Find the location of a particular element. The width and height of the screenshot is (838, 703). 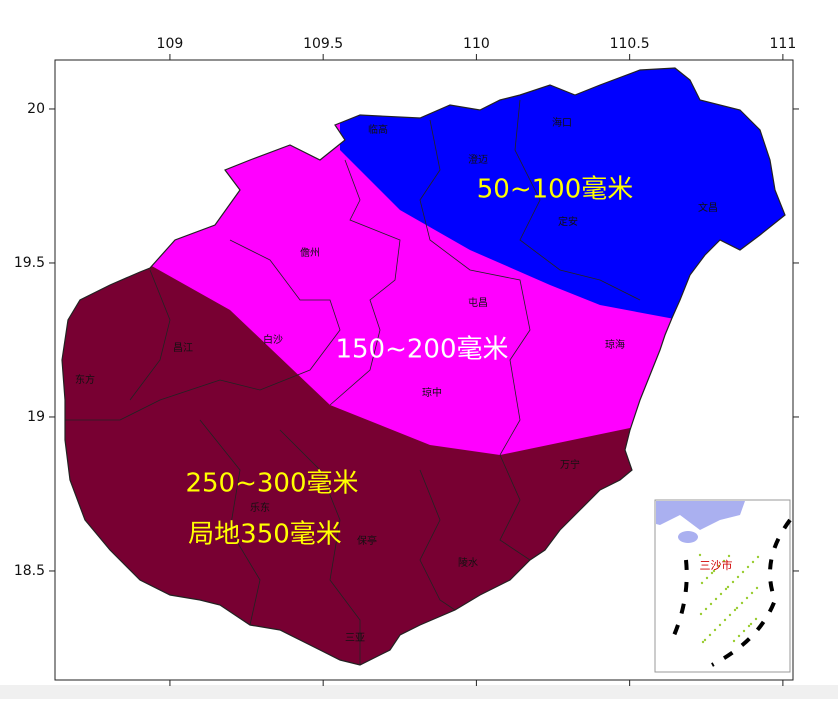

y-tick-label: 20 is located at coordinates (36, 109).